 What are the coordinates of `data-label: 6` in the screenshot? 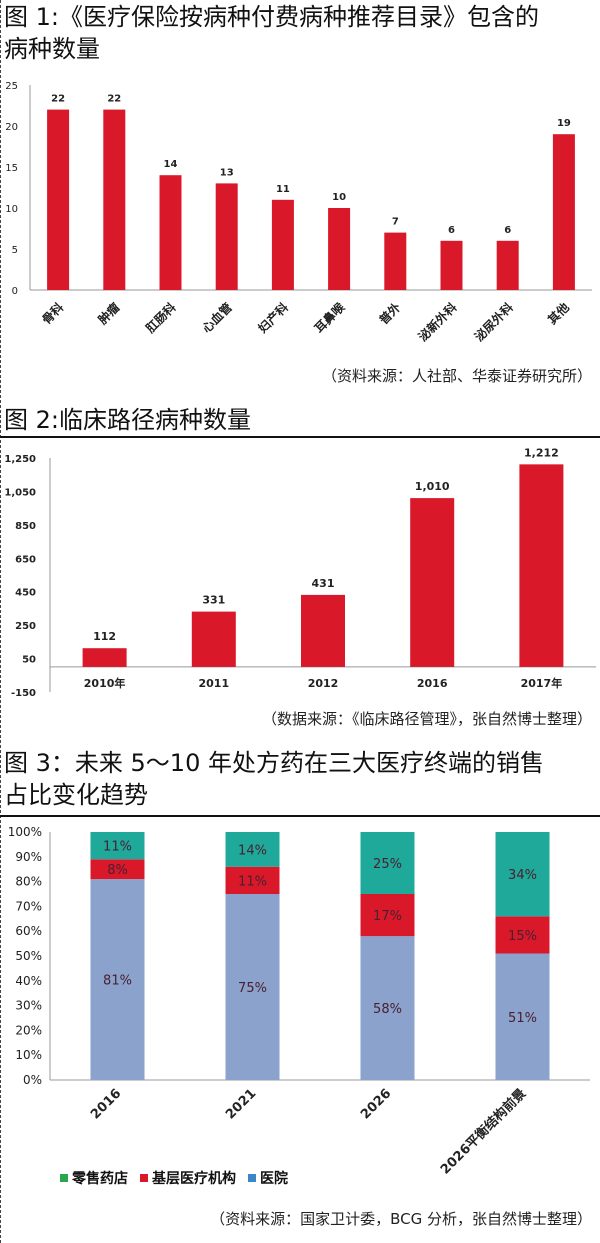 It's located at (451, 230).